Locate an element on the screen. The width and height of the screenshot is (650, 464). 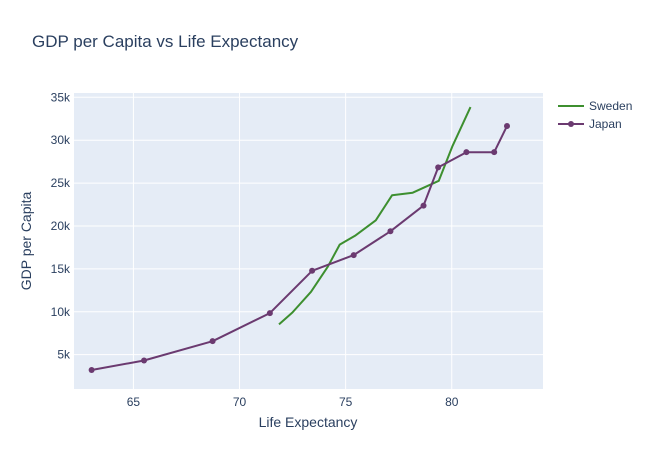
y-tick-label: 10k is located at coordinates (61, 312).